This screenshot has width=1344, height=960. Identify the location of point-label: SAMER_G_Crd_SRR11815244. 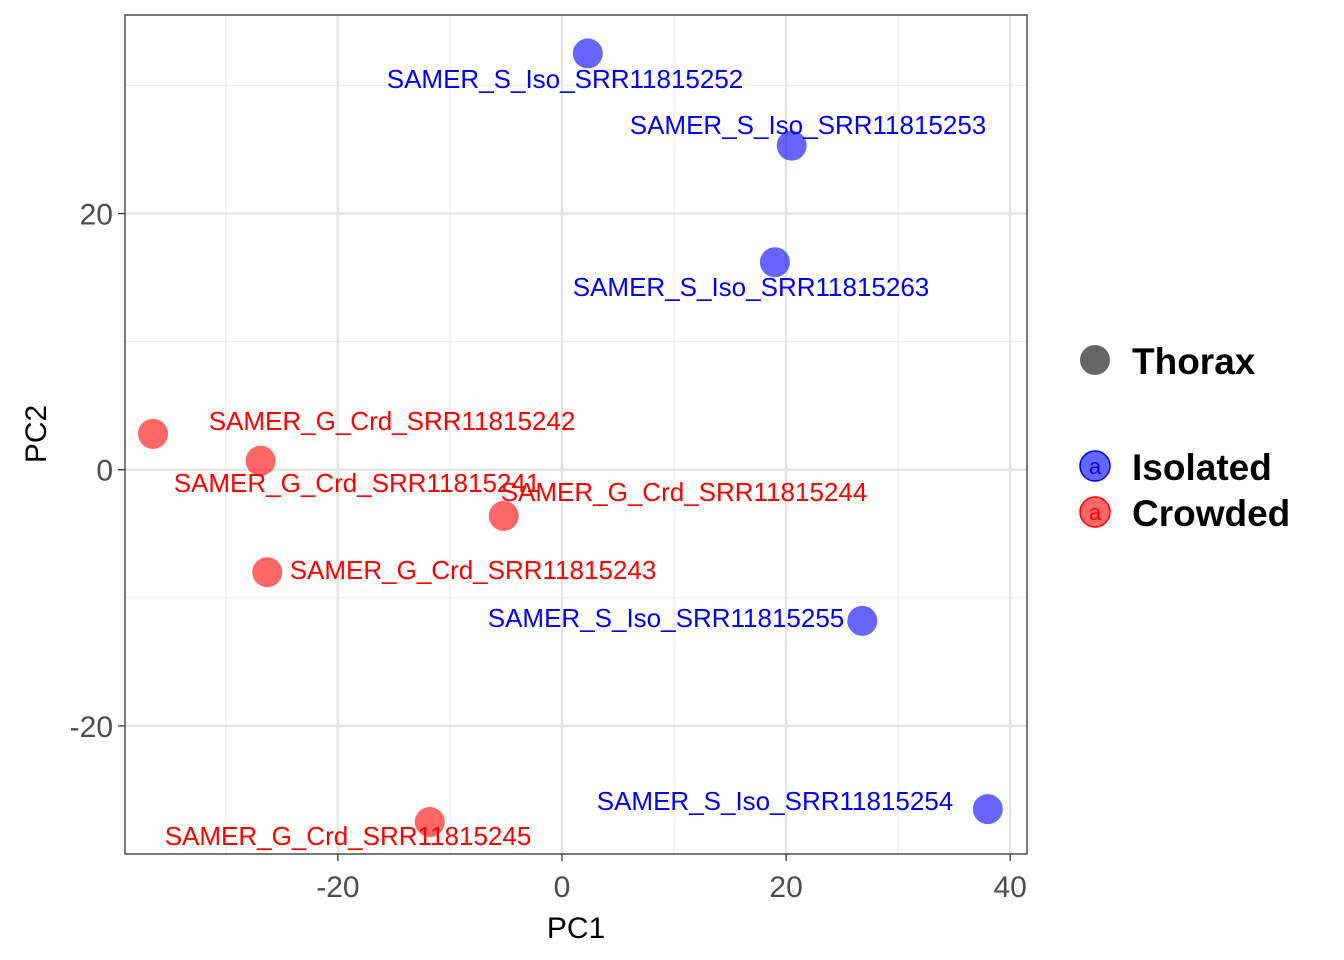
(684, 492).